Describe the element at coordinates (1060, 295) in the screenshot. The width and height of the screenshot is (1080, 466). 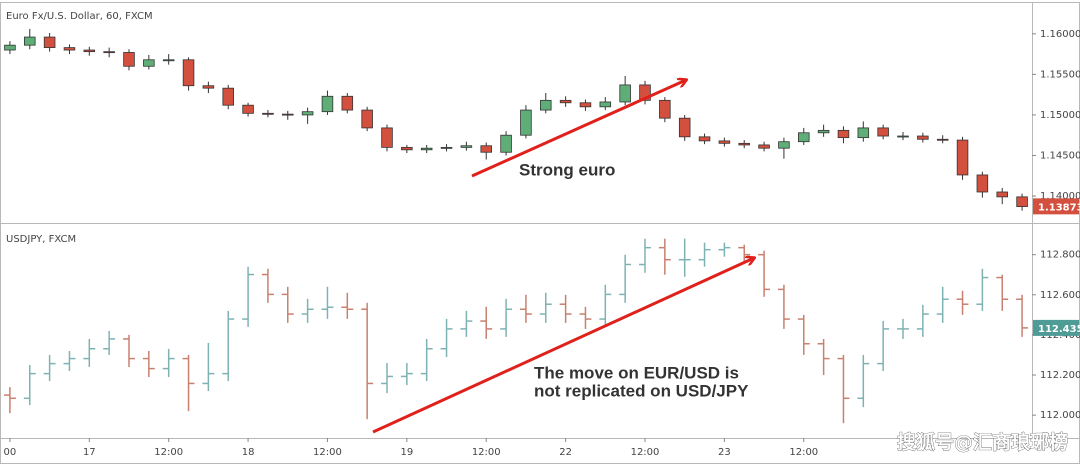
I see `y-tick-label: 112.600` at that location.